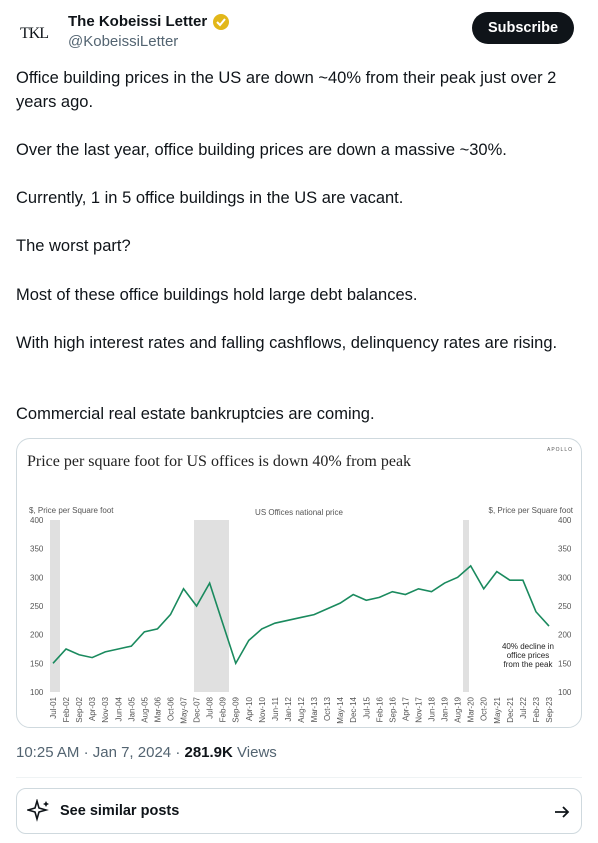  I want to click on post-time: 10:25 AM, so click(48, 752).